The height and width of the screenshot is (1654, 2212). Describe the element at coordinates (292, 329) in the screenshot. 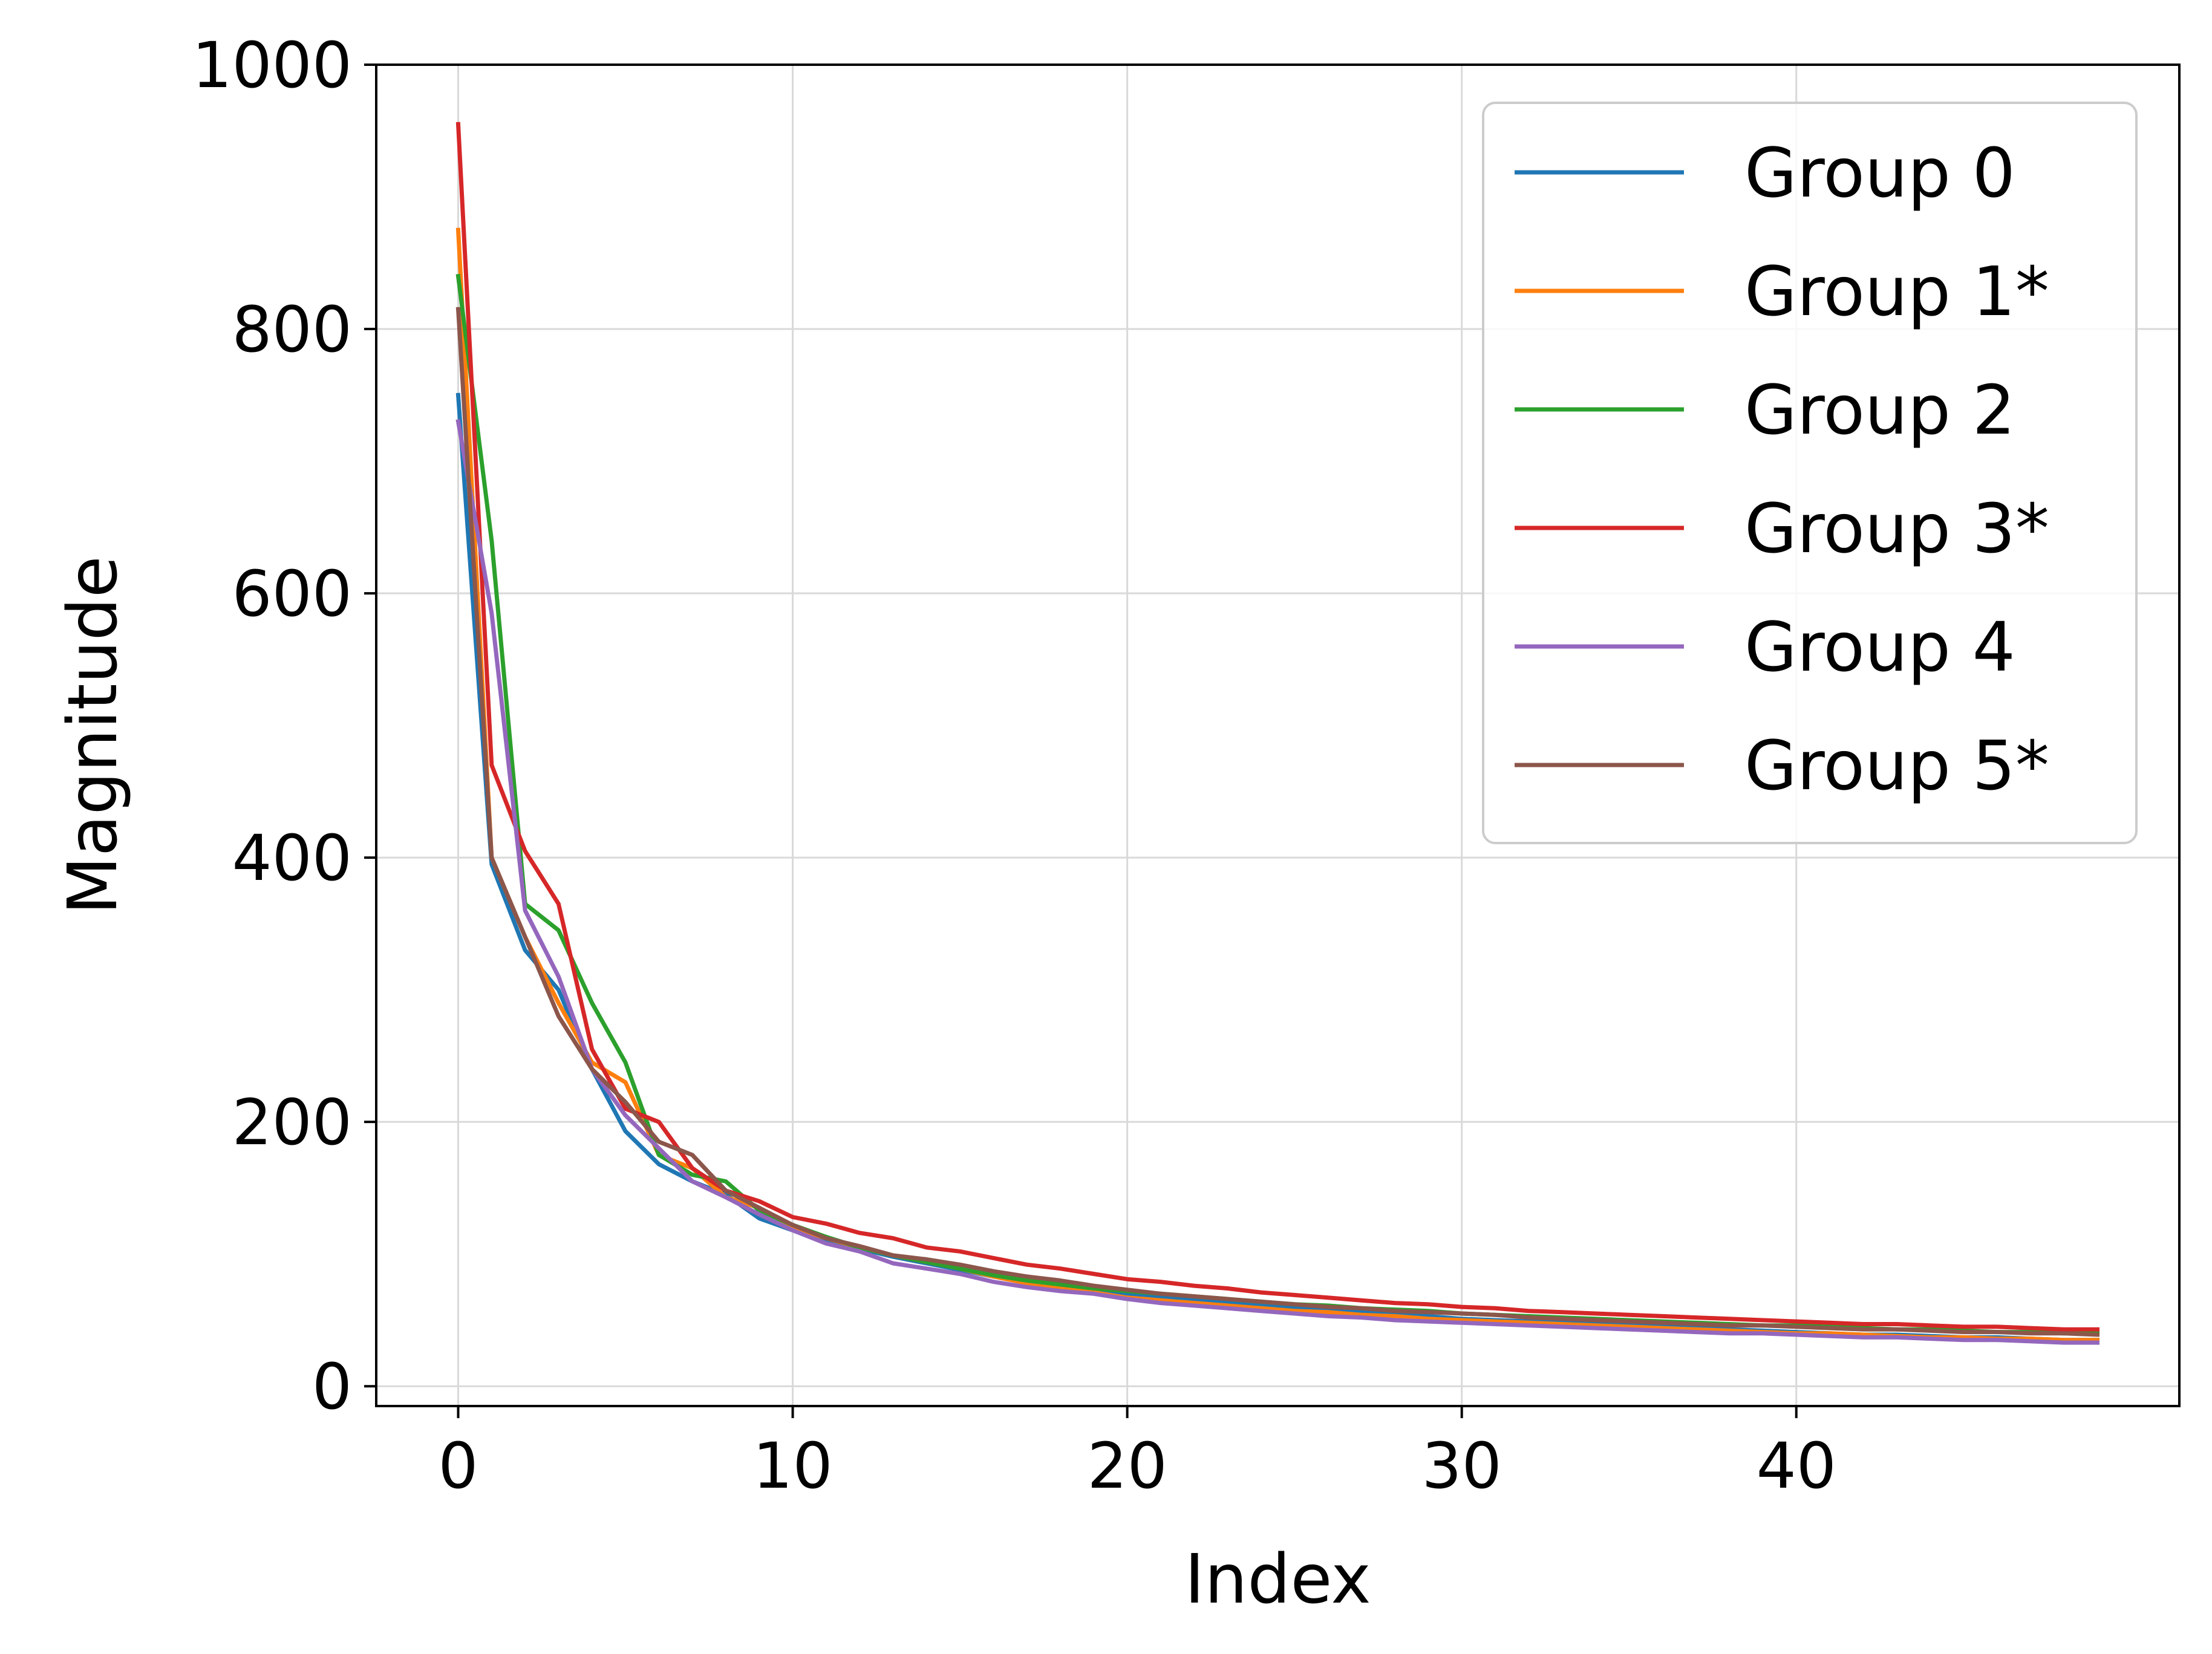

I see `y-tick-label: 800` at that location.